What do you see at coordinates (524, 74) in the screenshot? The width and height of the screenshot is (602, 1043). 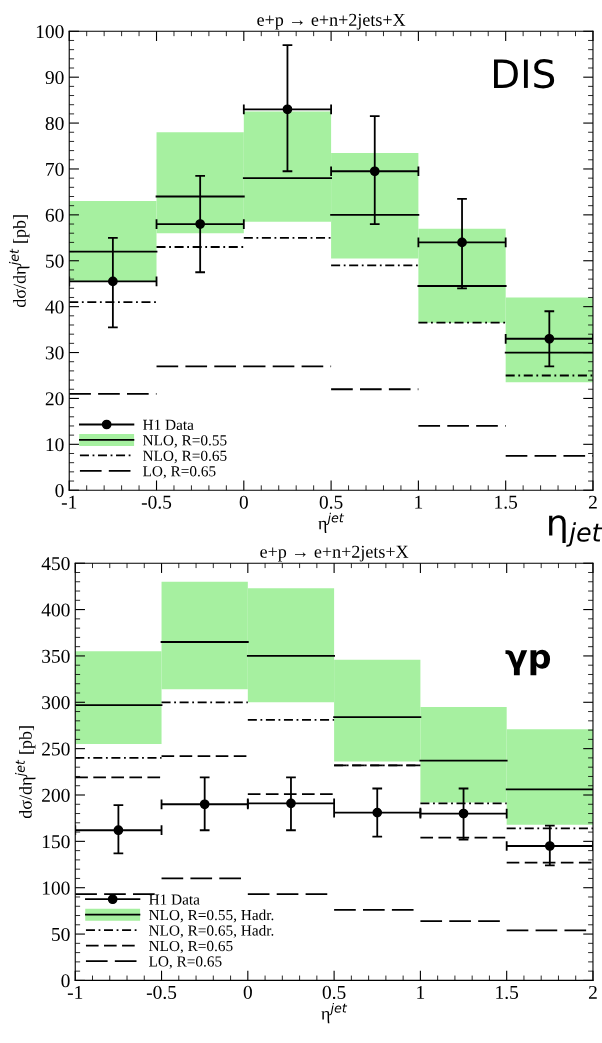 I see `annotation: DIS` at bounding box center [524, 74].